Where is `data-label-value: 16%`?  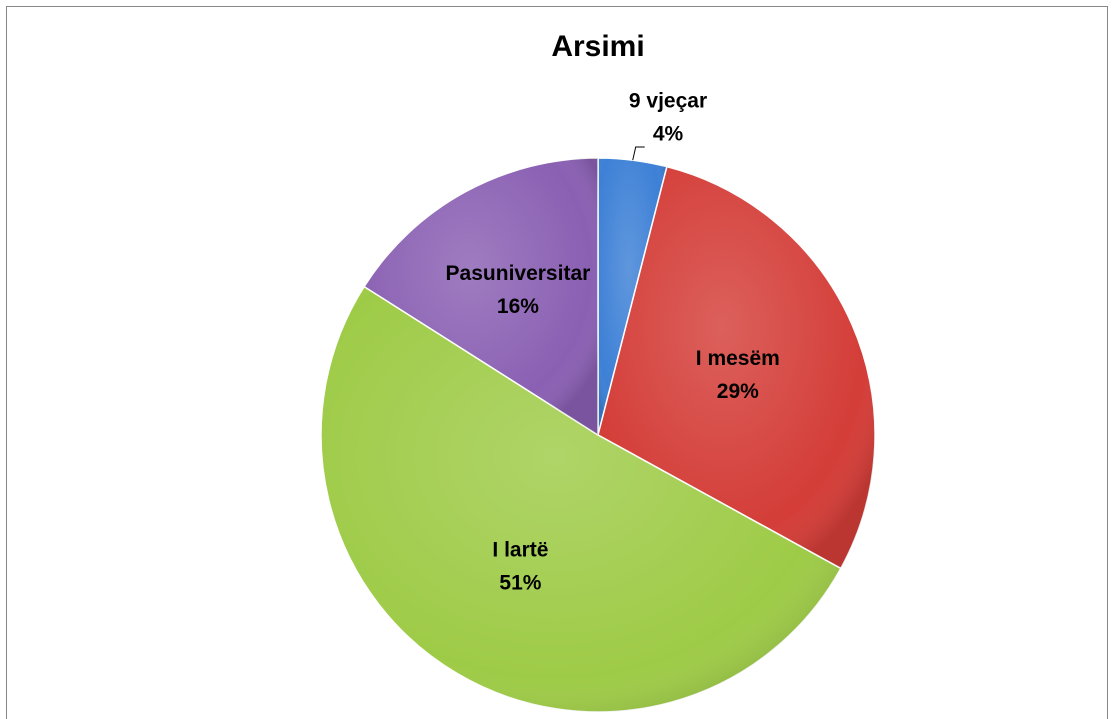
data-label-value: 16% is located at coordinates (518, 306).